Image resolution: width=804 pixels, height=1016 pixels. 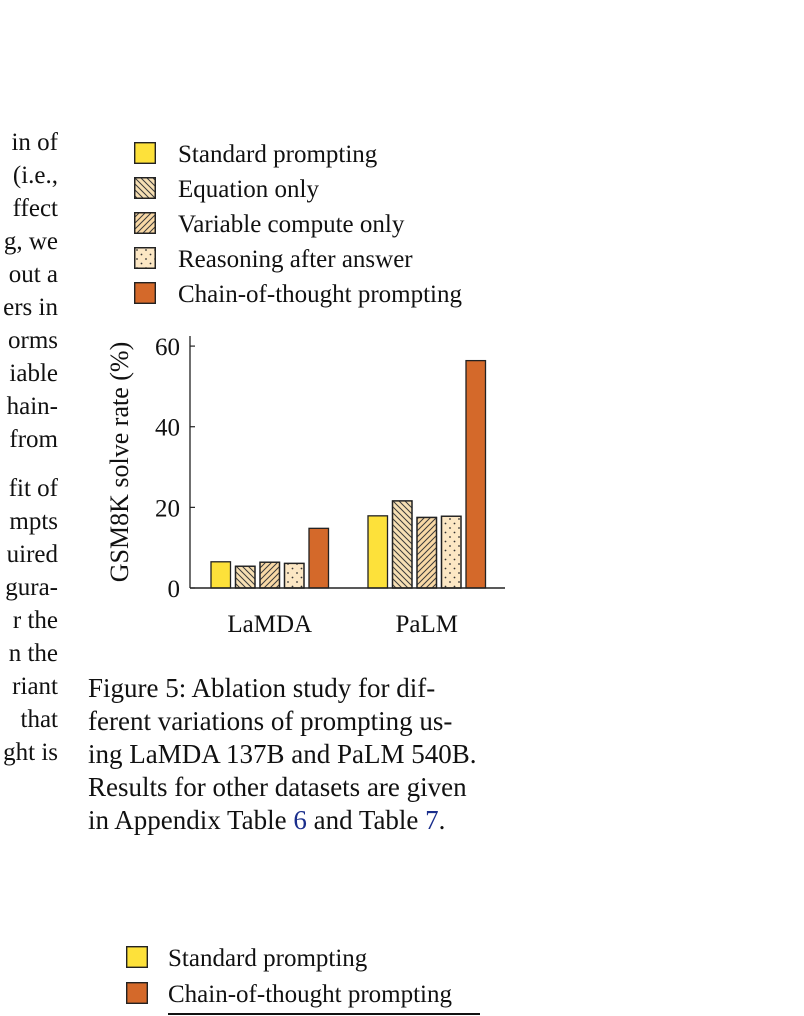 I want to click on y-tick-label: 20, so click(x=167, y=508).